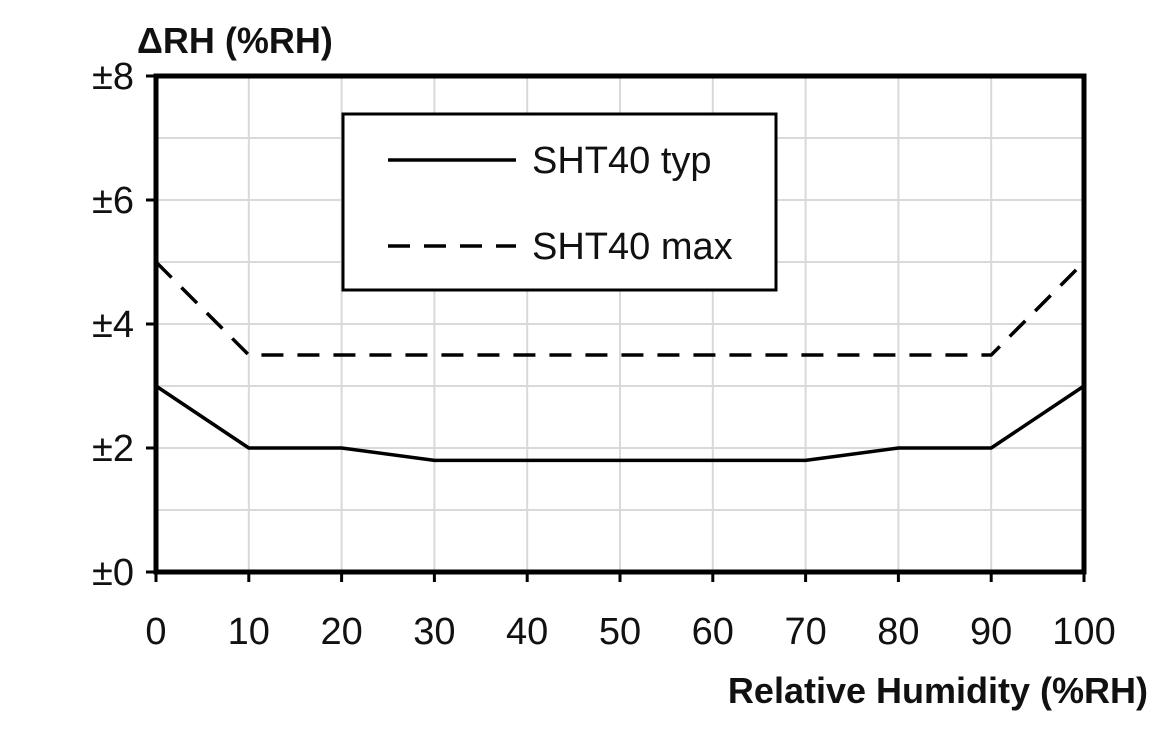 This screenshot has width=1172, height=730. I want to click on x-tick-label: 60, so click(713, 632).